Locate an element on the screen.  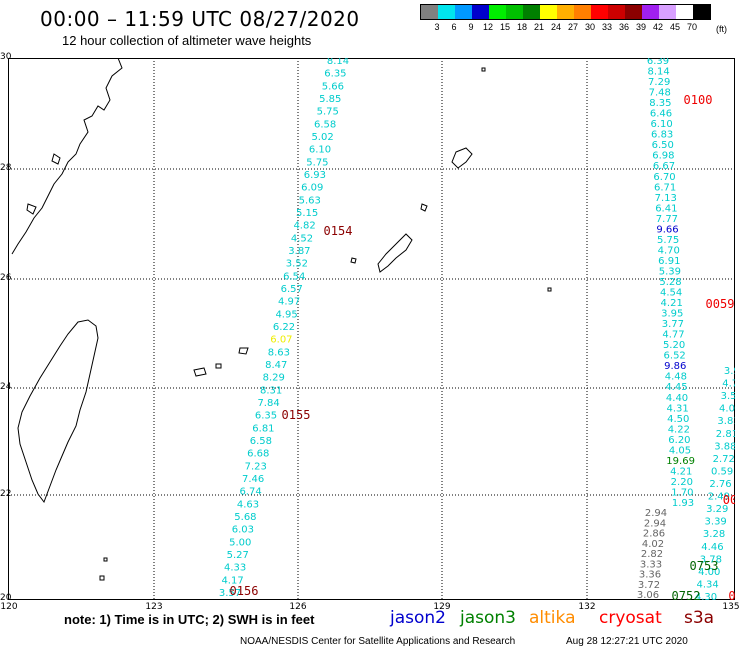
wave-height-value: 4.82 is located at coordinates (304, 226).